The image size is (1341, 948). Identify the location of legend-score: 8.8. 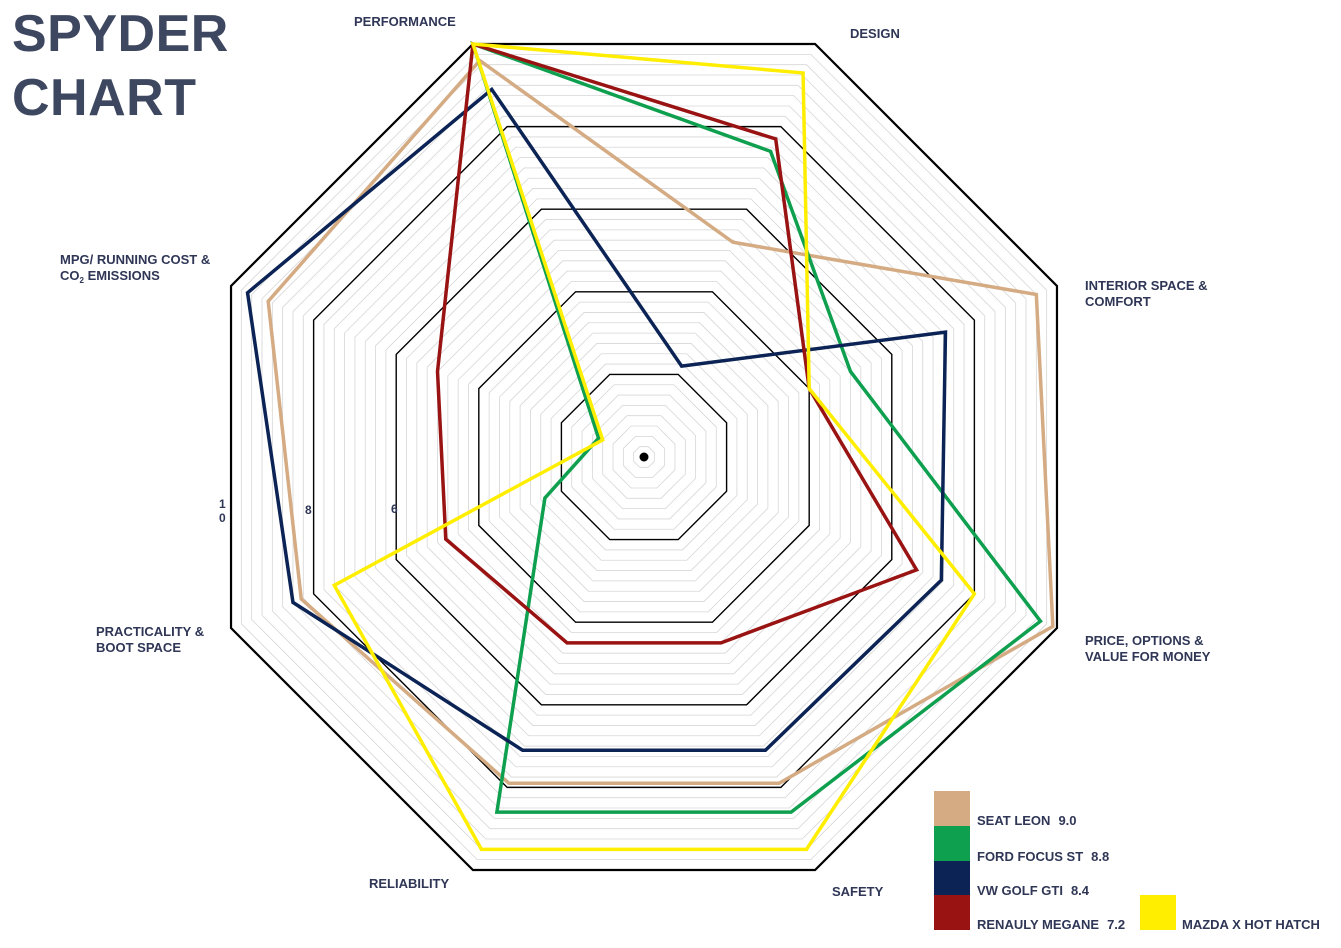
(1100, 856).